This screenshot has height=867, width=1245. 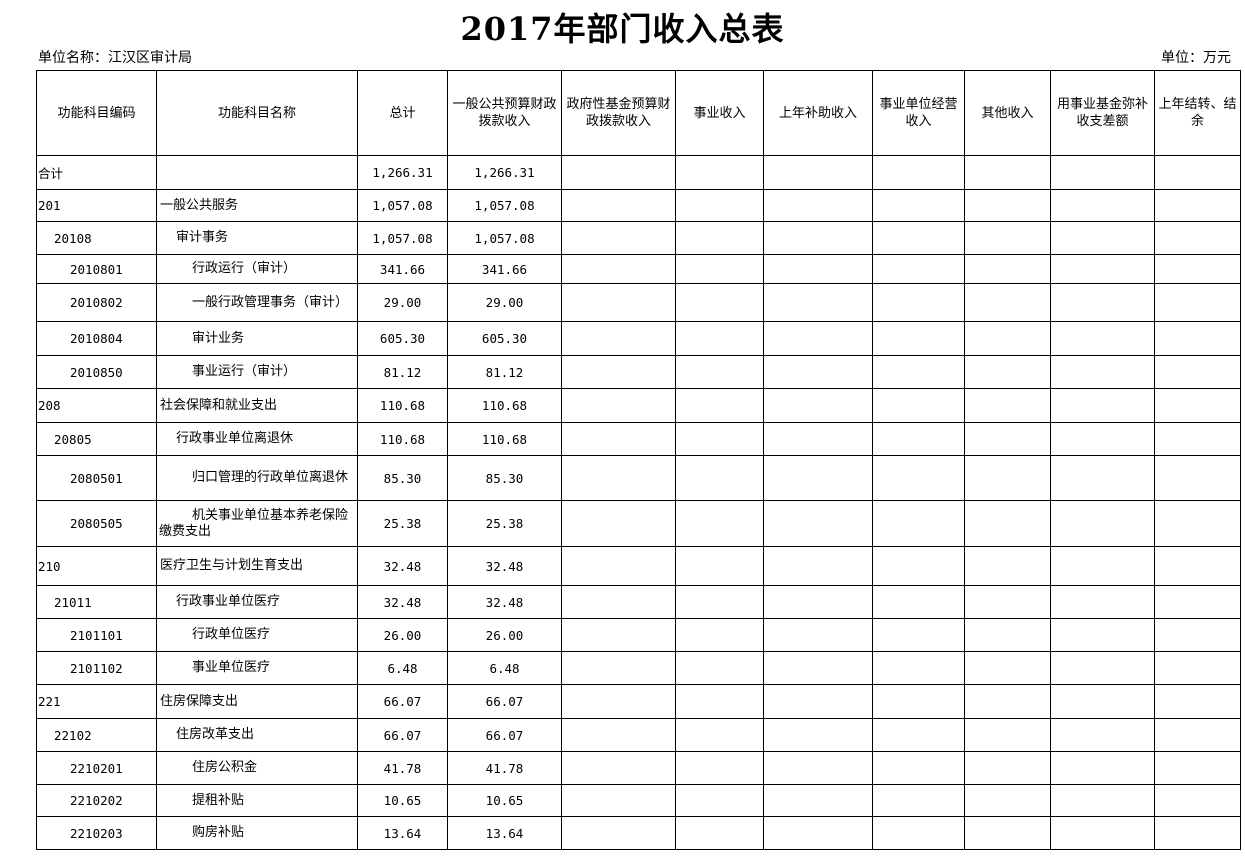 What do you see at coordinates (257, 800) in the screenshot?
I see `cell-name: 提租补贴` at bounding box center [257, 800].